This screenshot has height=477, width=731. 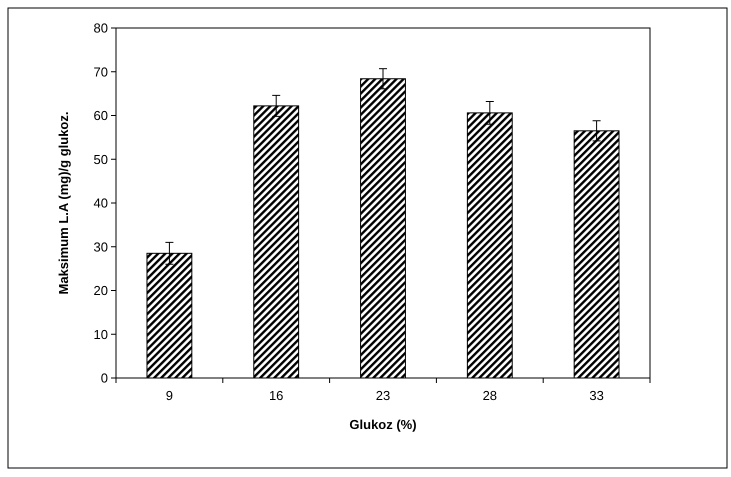 What do you see at coordinates (101, 28) in the screenshot?
I see `y-tick-label: 80` at bounding box center [101, 28].